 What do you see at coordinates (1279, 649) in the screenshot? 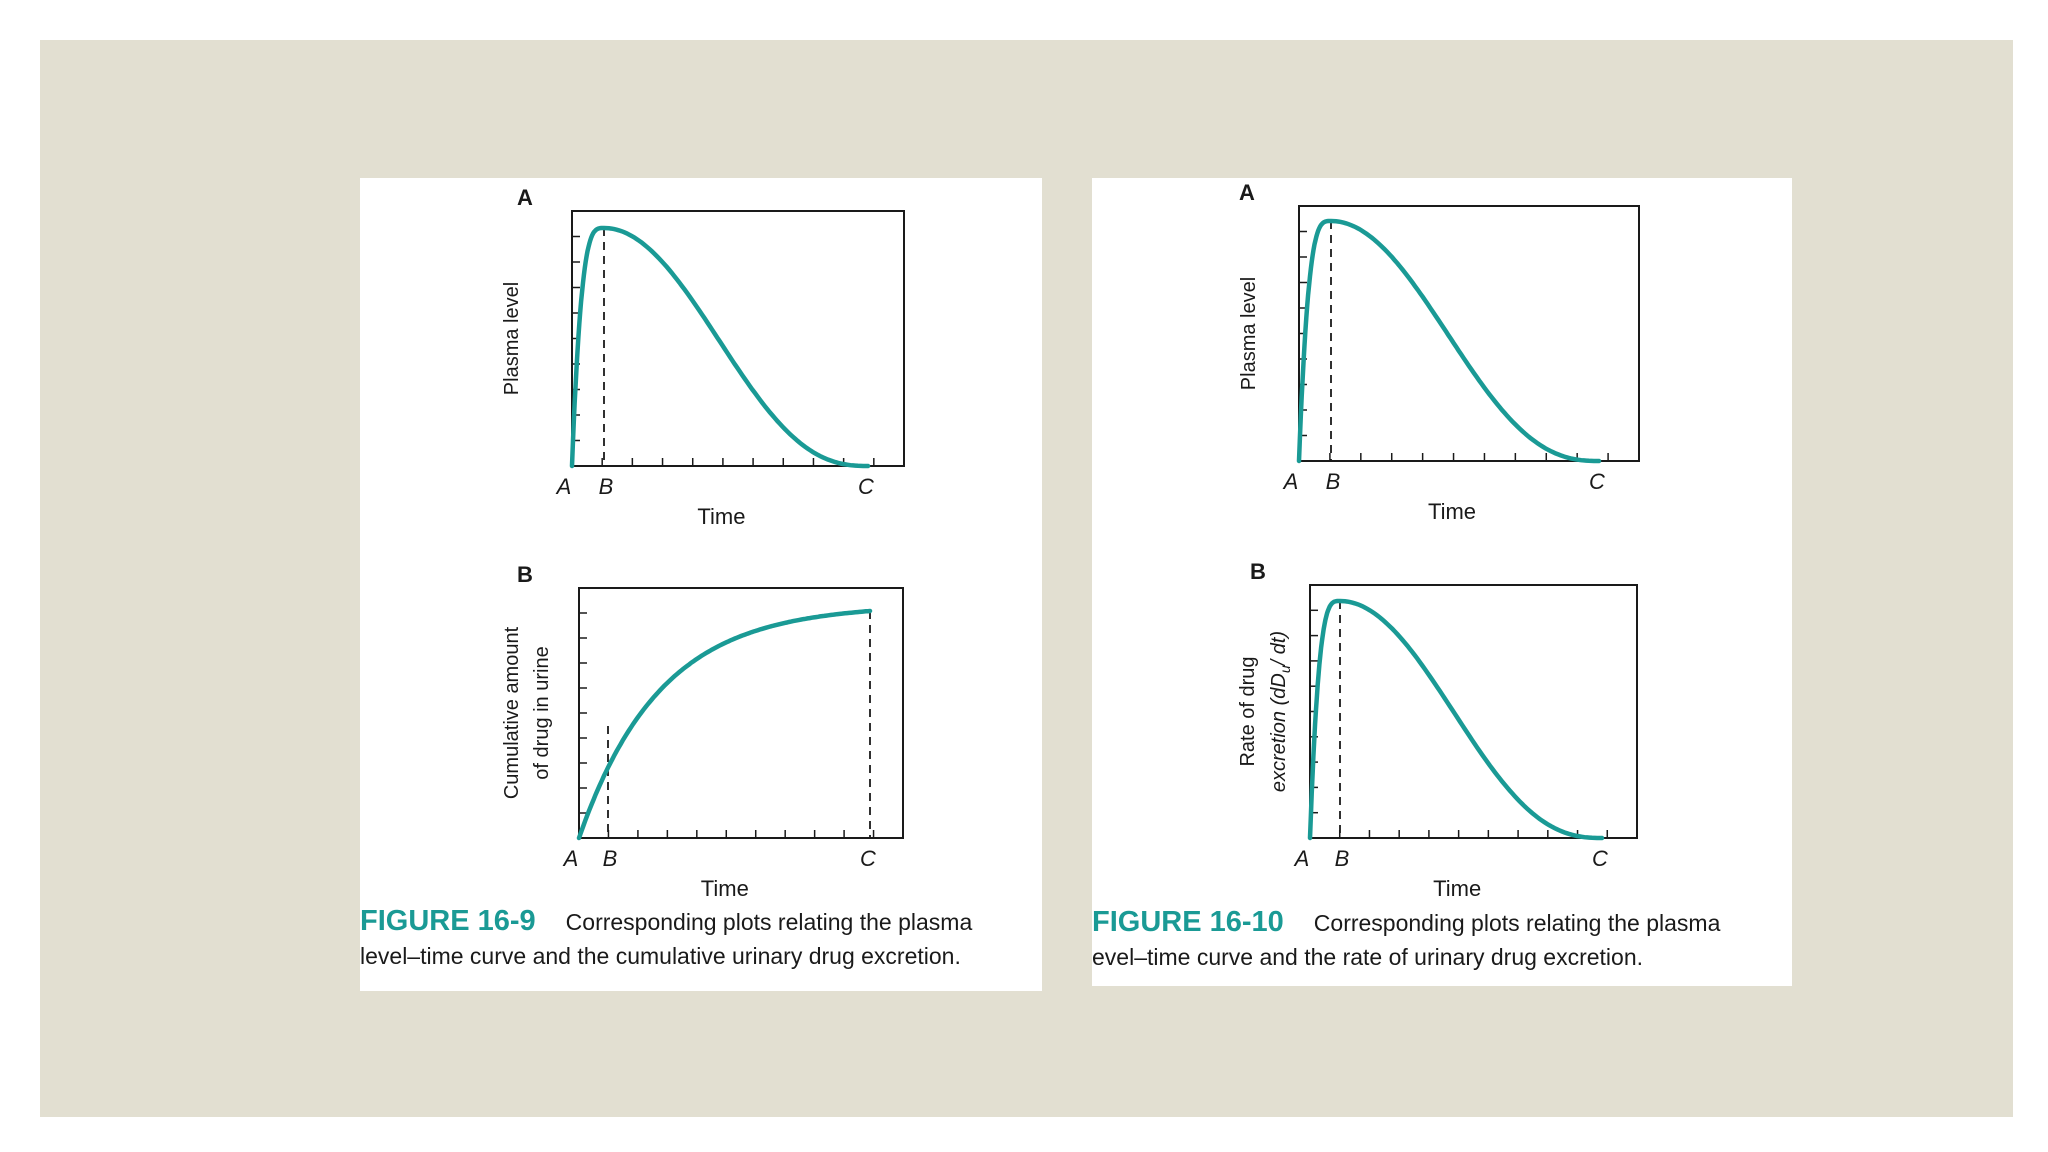
I see `y-label-text-end: / dt)` at bounding box center [1279, 649].